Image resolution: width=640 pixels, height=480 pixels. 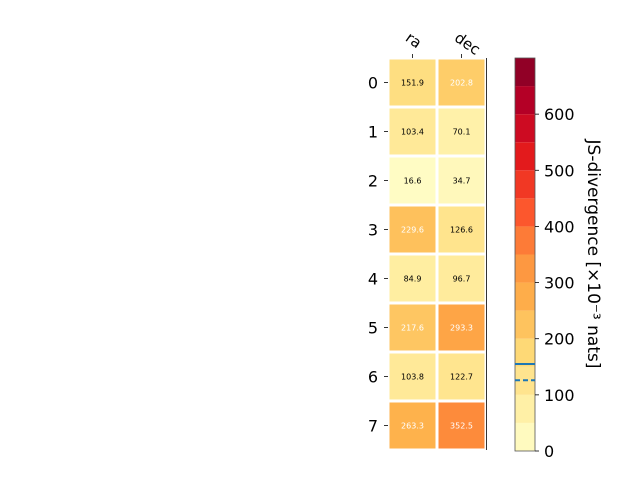 What do you see at coordinates (373, 279) in the screenshot?
I see `row-label: 4` at bounding box center [373, 279].